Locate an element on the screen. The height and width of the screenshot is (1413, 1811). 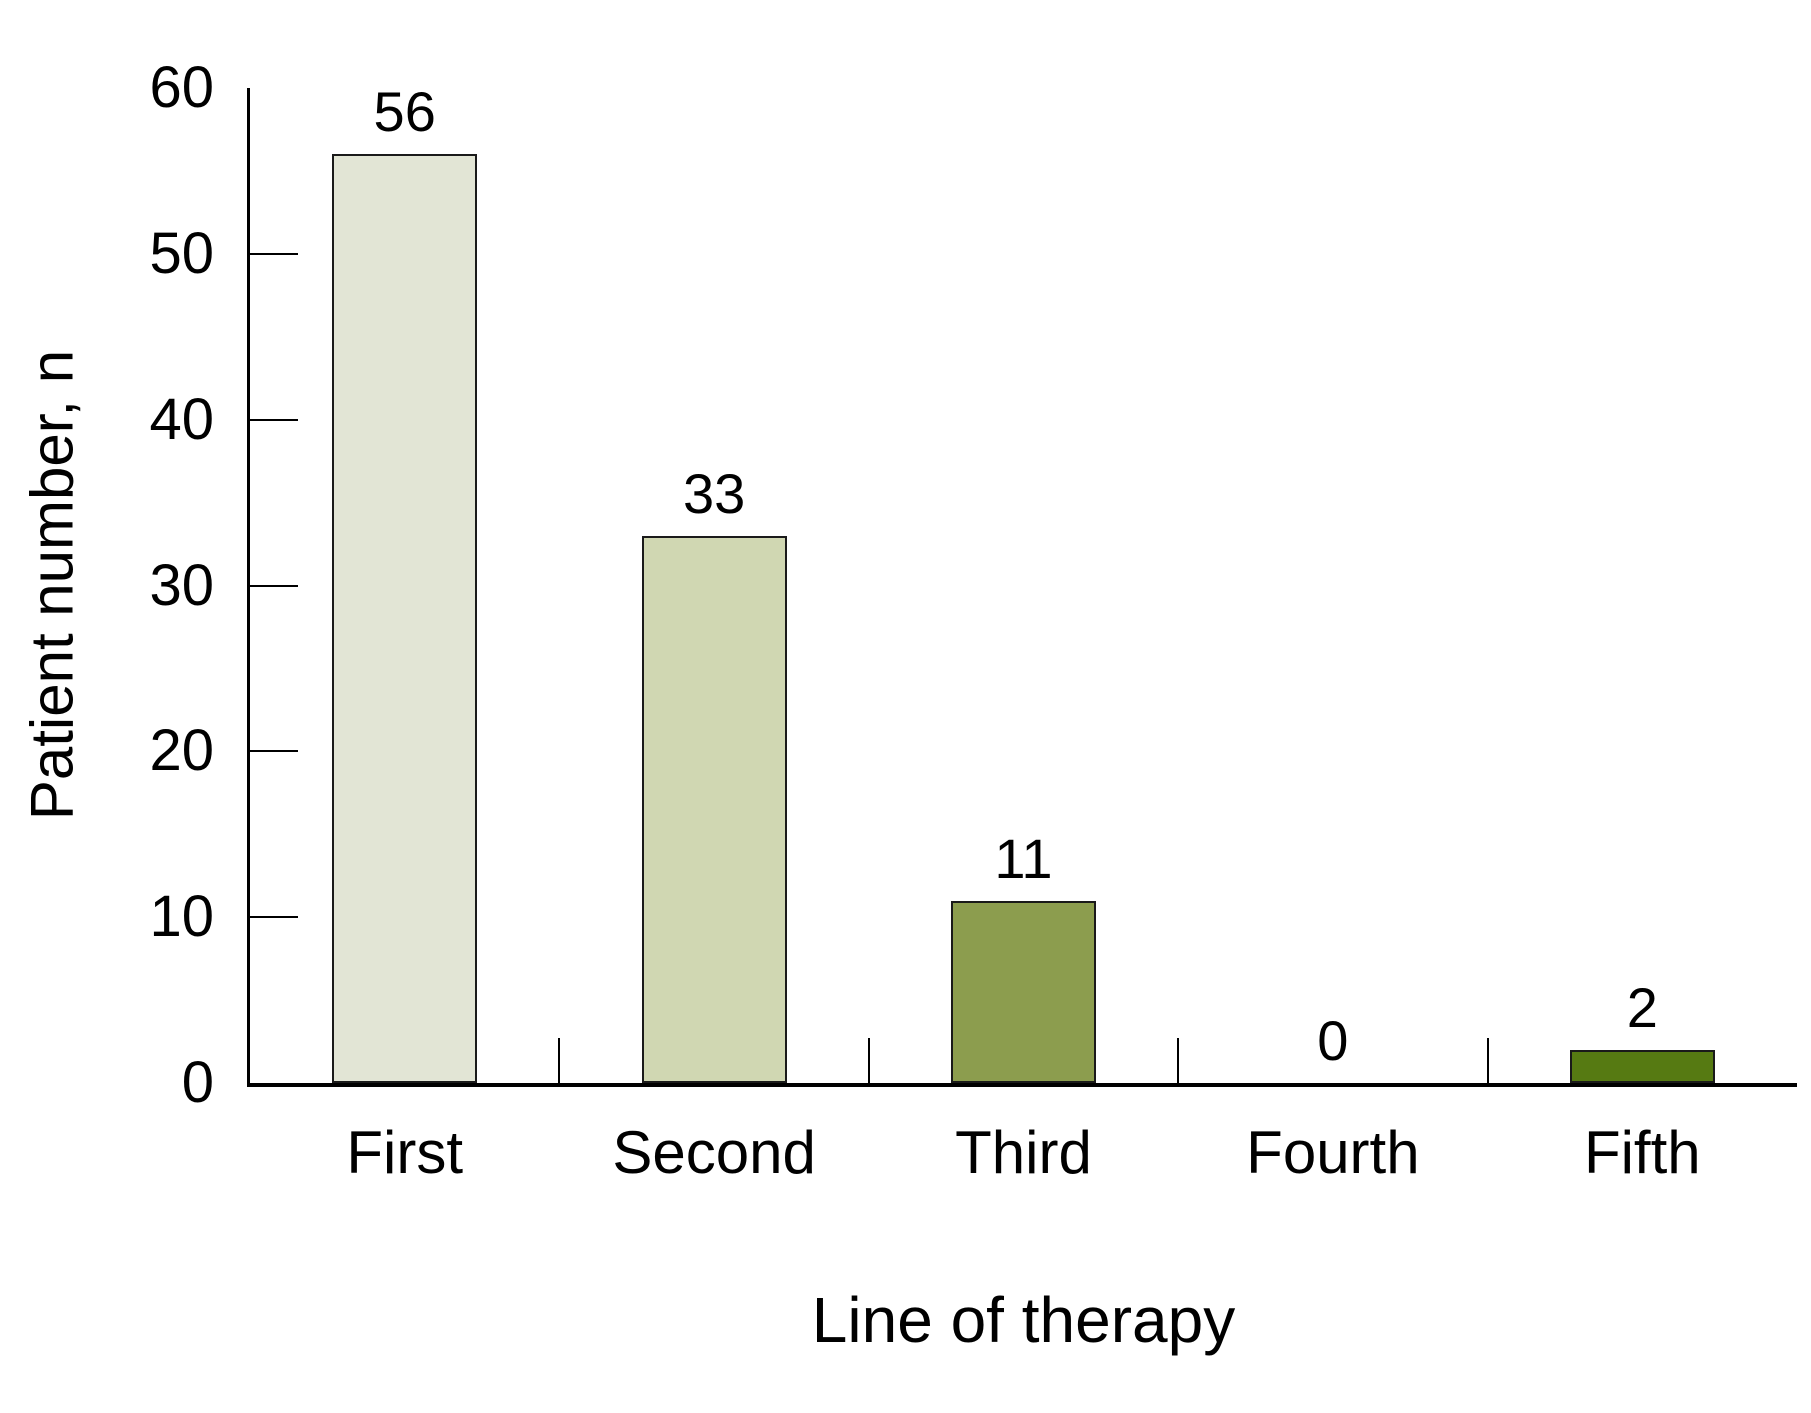
x-axis-title: Line of therapy is located at coordinates (1023, 1320).